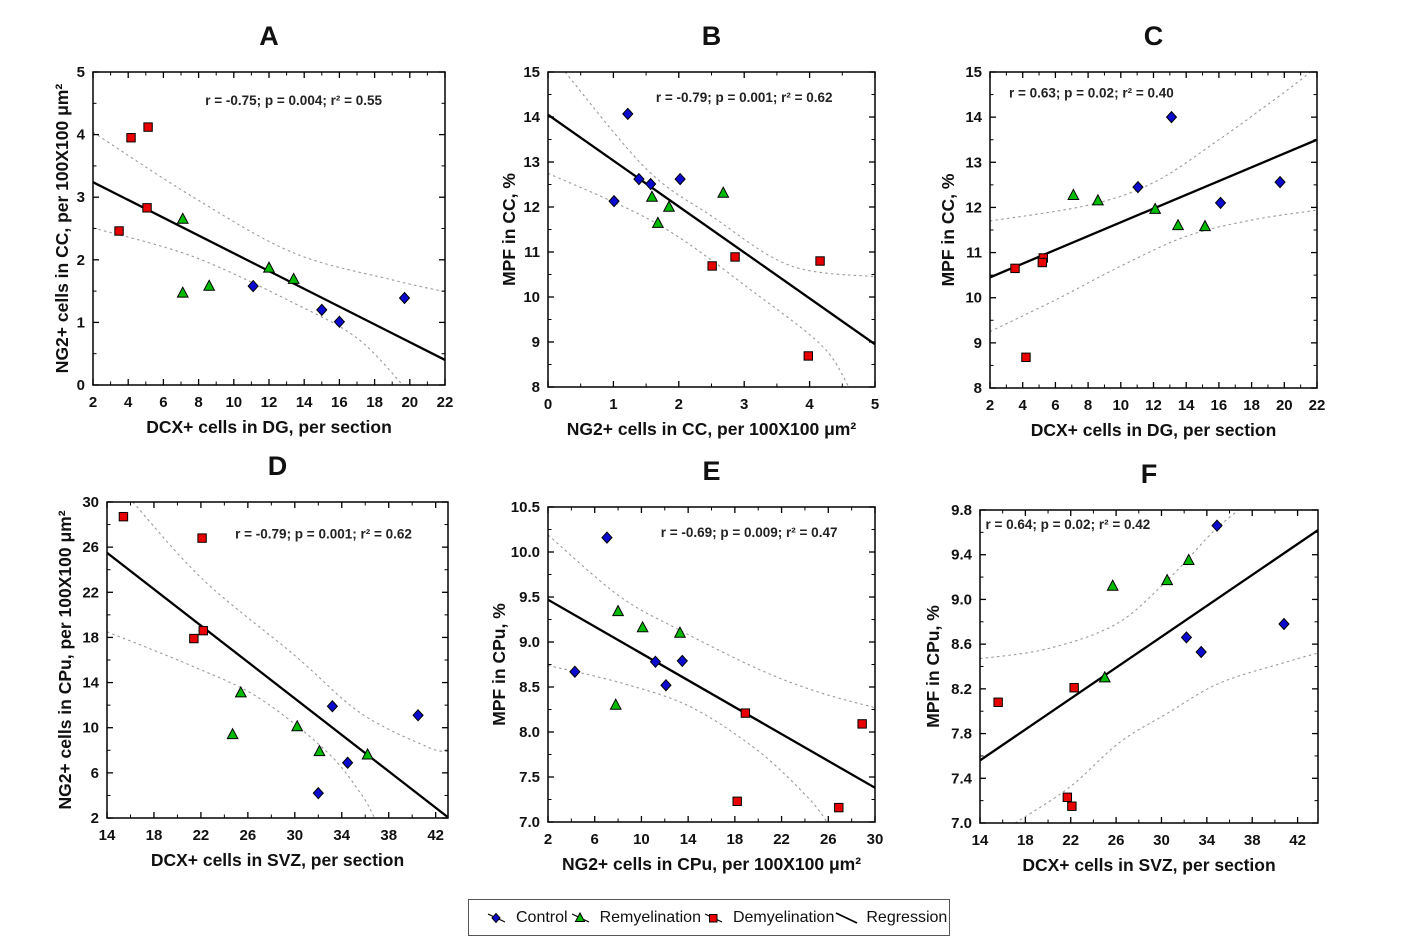 Image resolution: width=1422 pixels, height=952 pixels. I want to click on y-tick-label: 8.2, so click(961, 689).